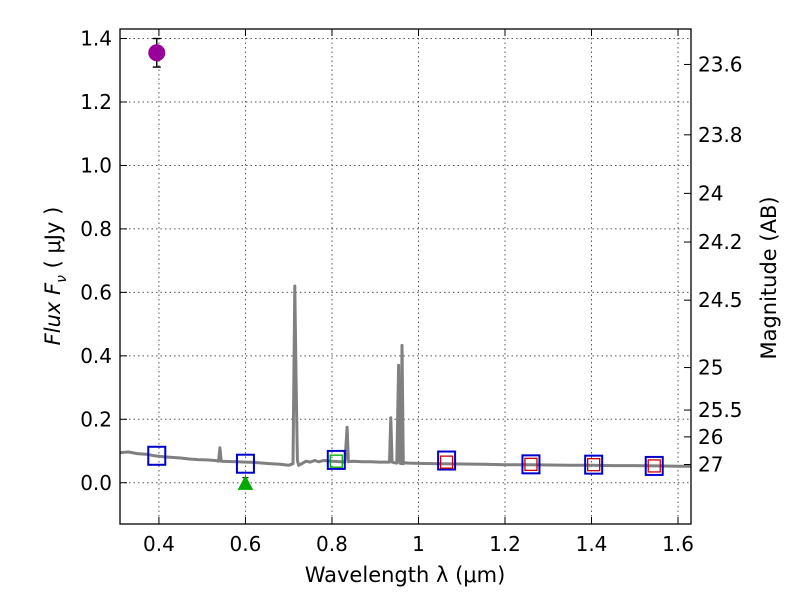 The width and height of the screenshot is (800, 600). I want to click on x-tick-label: 1, so click(418, 544).